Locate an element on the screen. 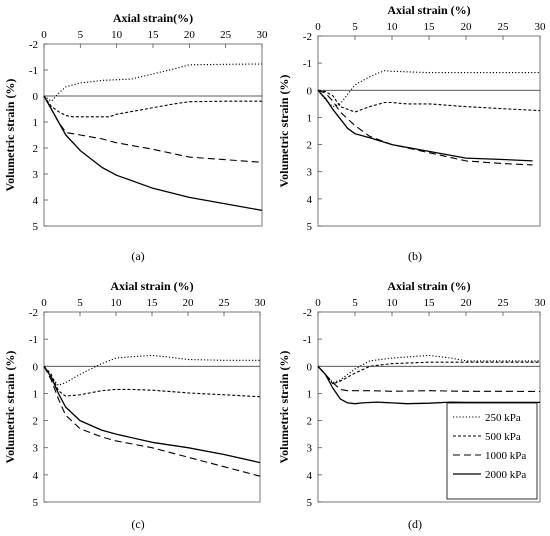  legend-entry-label: 2000 kPa is located at coordinates (505, 475).